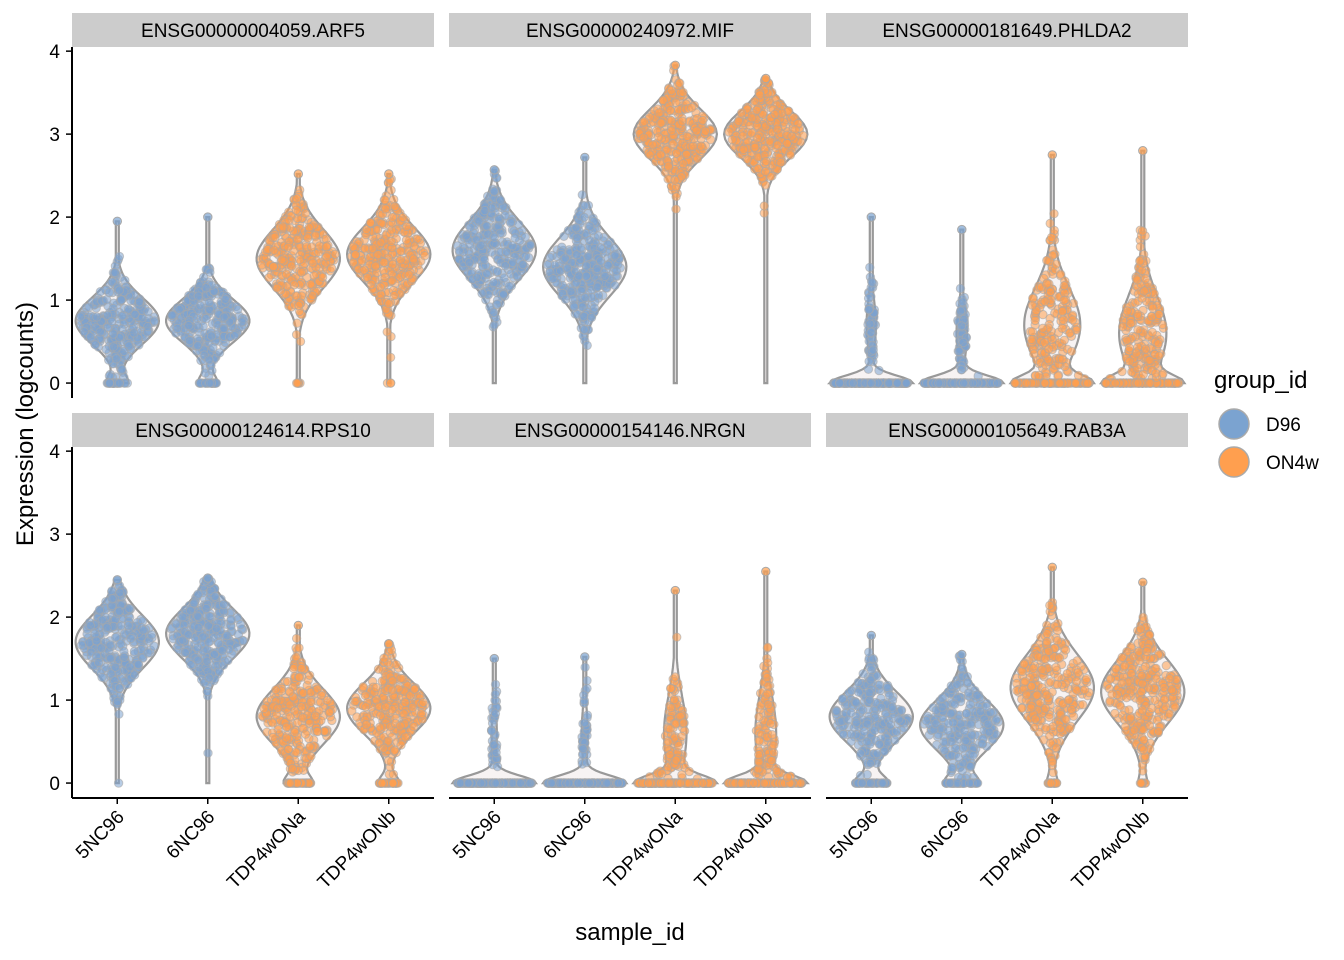  I want to click on points-rps10-tdp4wona, so click(297, 704).